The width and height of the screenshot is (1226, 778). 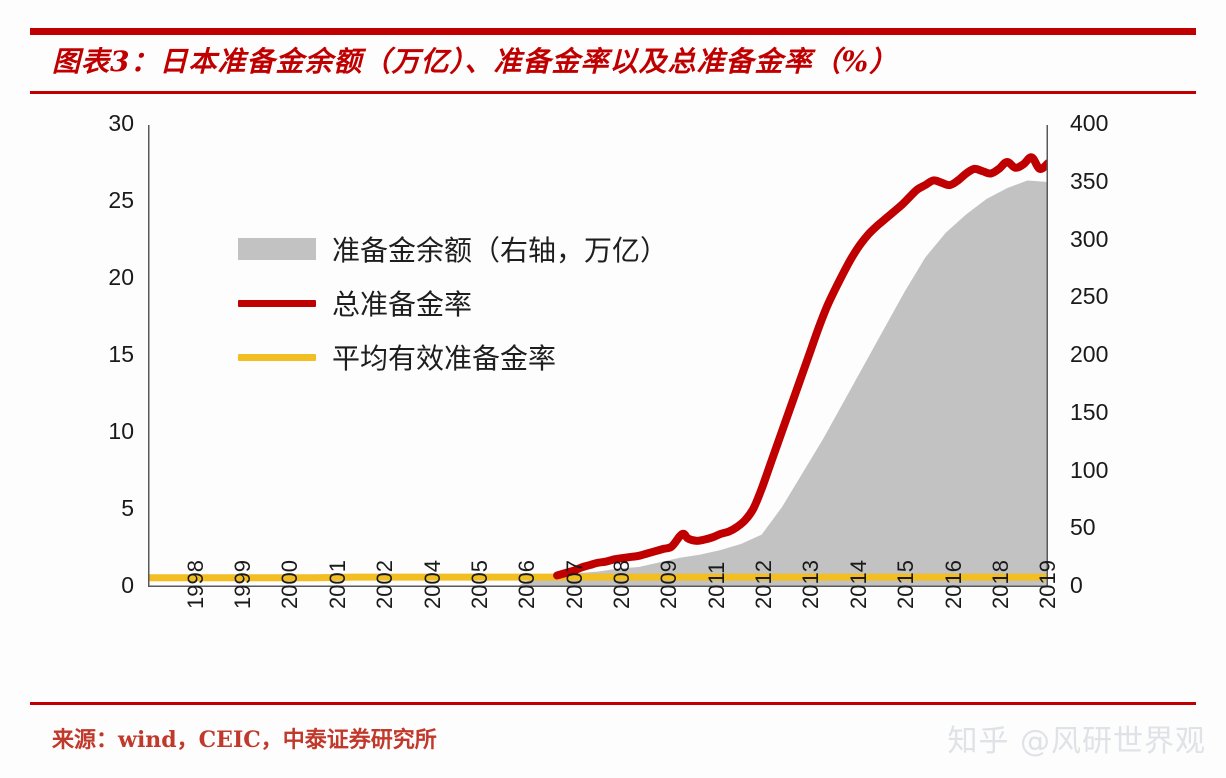 I want to click on x-axis-tick: 2005, so click(x=479, y=584).